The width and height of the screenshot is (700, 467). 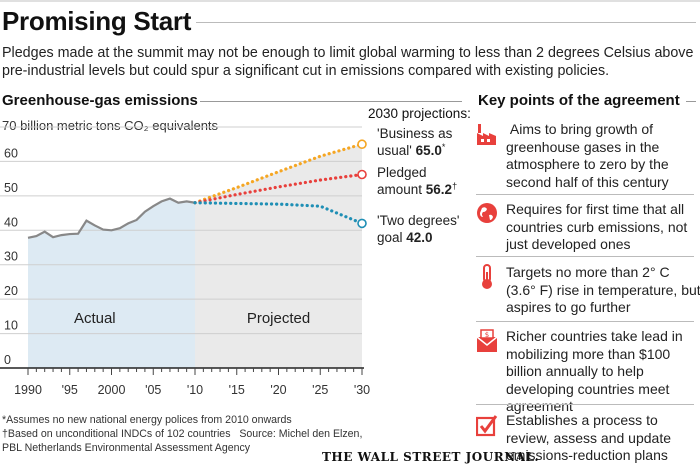 What do you see at coordinates (431, 457) in the screenshot?
I see `publisher-logo: THE WALL STREET JOURNAL.` at bounding box center [431, 457].